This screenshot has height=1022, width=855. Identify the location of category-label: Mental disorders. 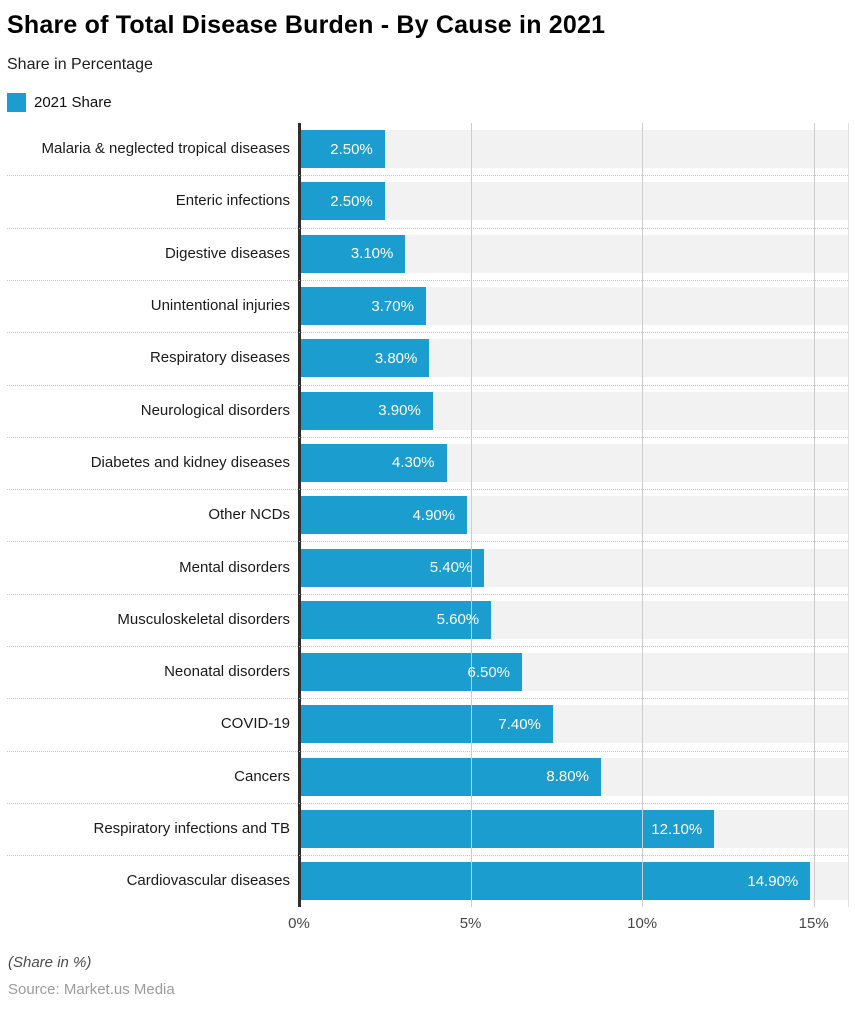
(234, 567).